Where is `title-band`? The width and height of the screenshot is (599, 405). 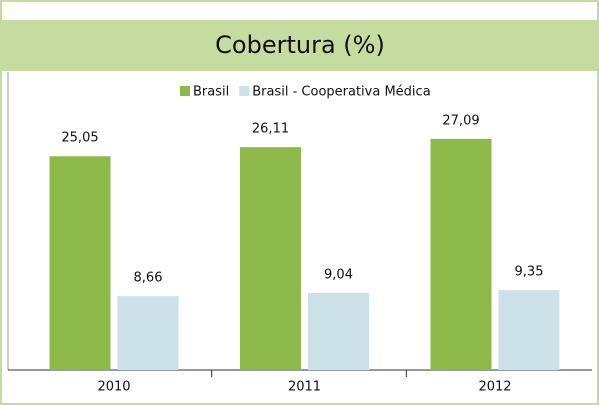 title-band is located at coordinates (299, 45).